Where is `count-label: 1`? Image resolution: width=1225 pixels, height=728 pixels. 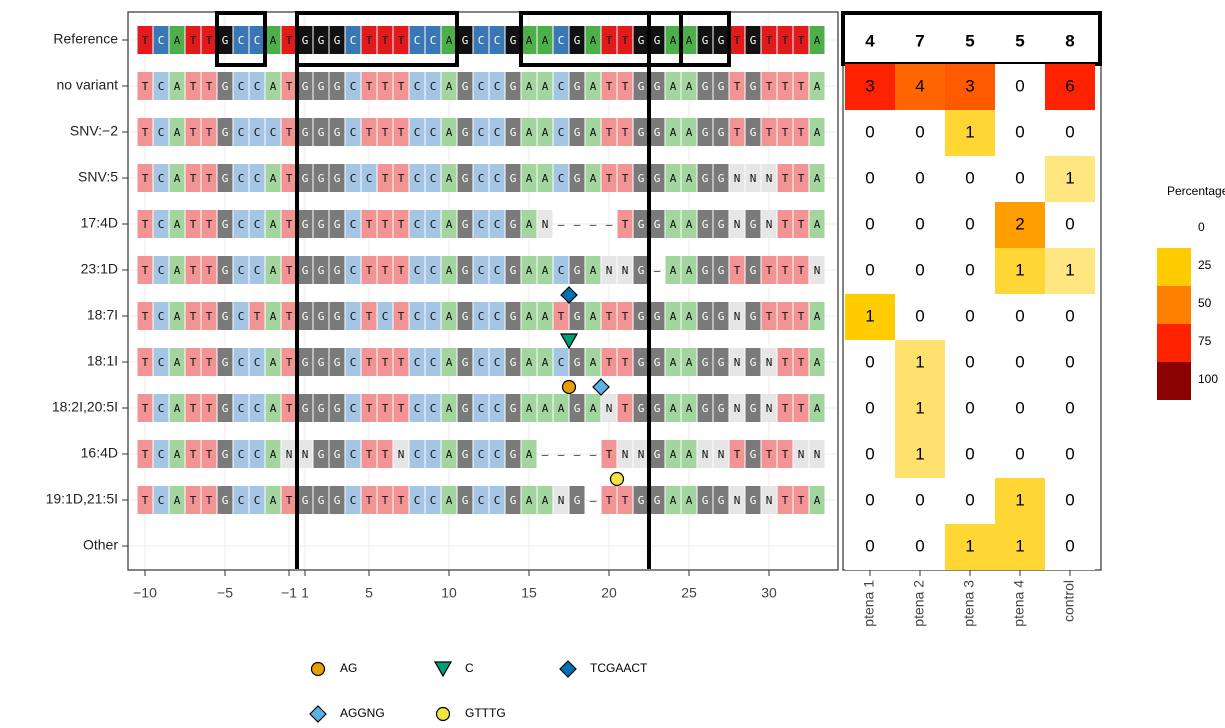
count-label: 1 is located at coordinates (1019, 499).